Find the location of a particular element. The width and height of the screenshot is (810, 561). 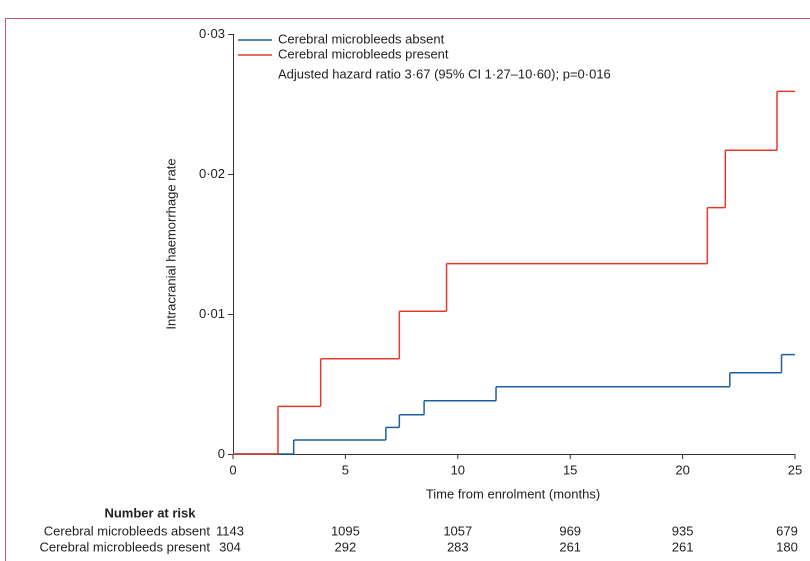

risk-value: 292 is located at coordinates (346, 546).